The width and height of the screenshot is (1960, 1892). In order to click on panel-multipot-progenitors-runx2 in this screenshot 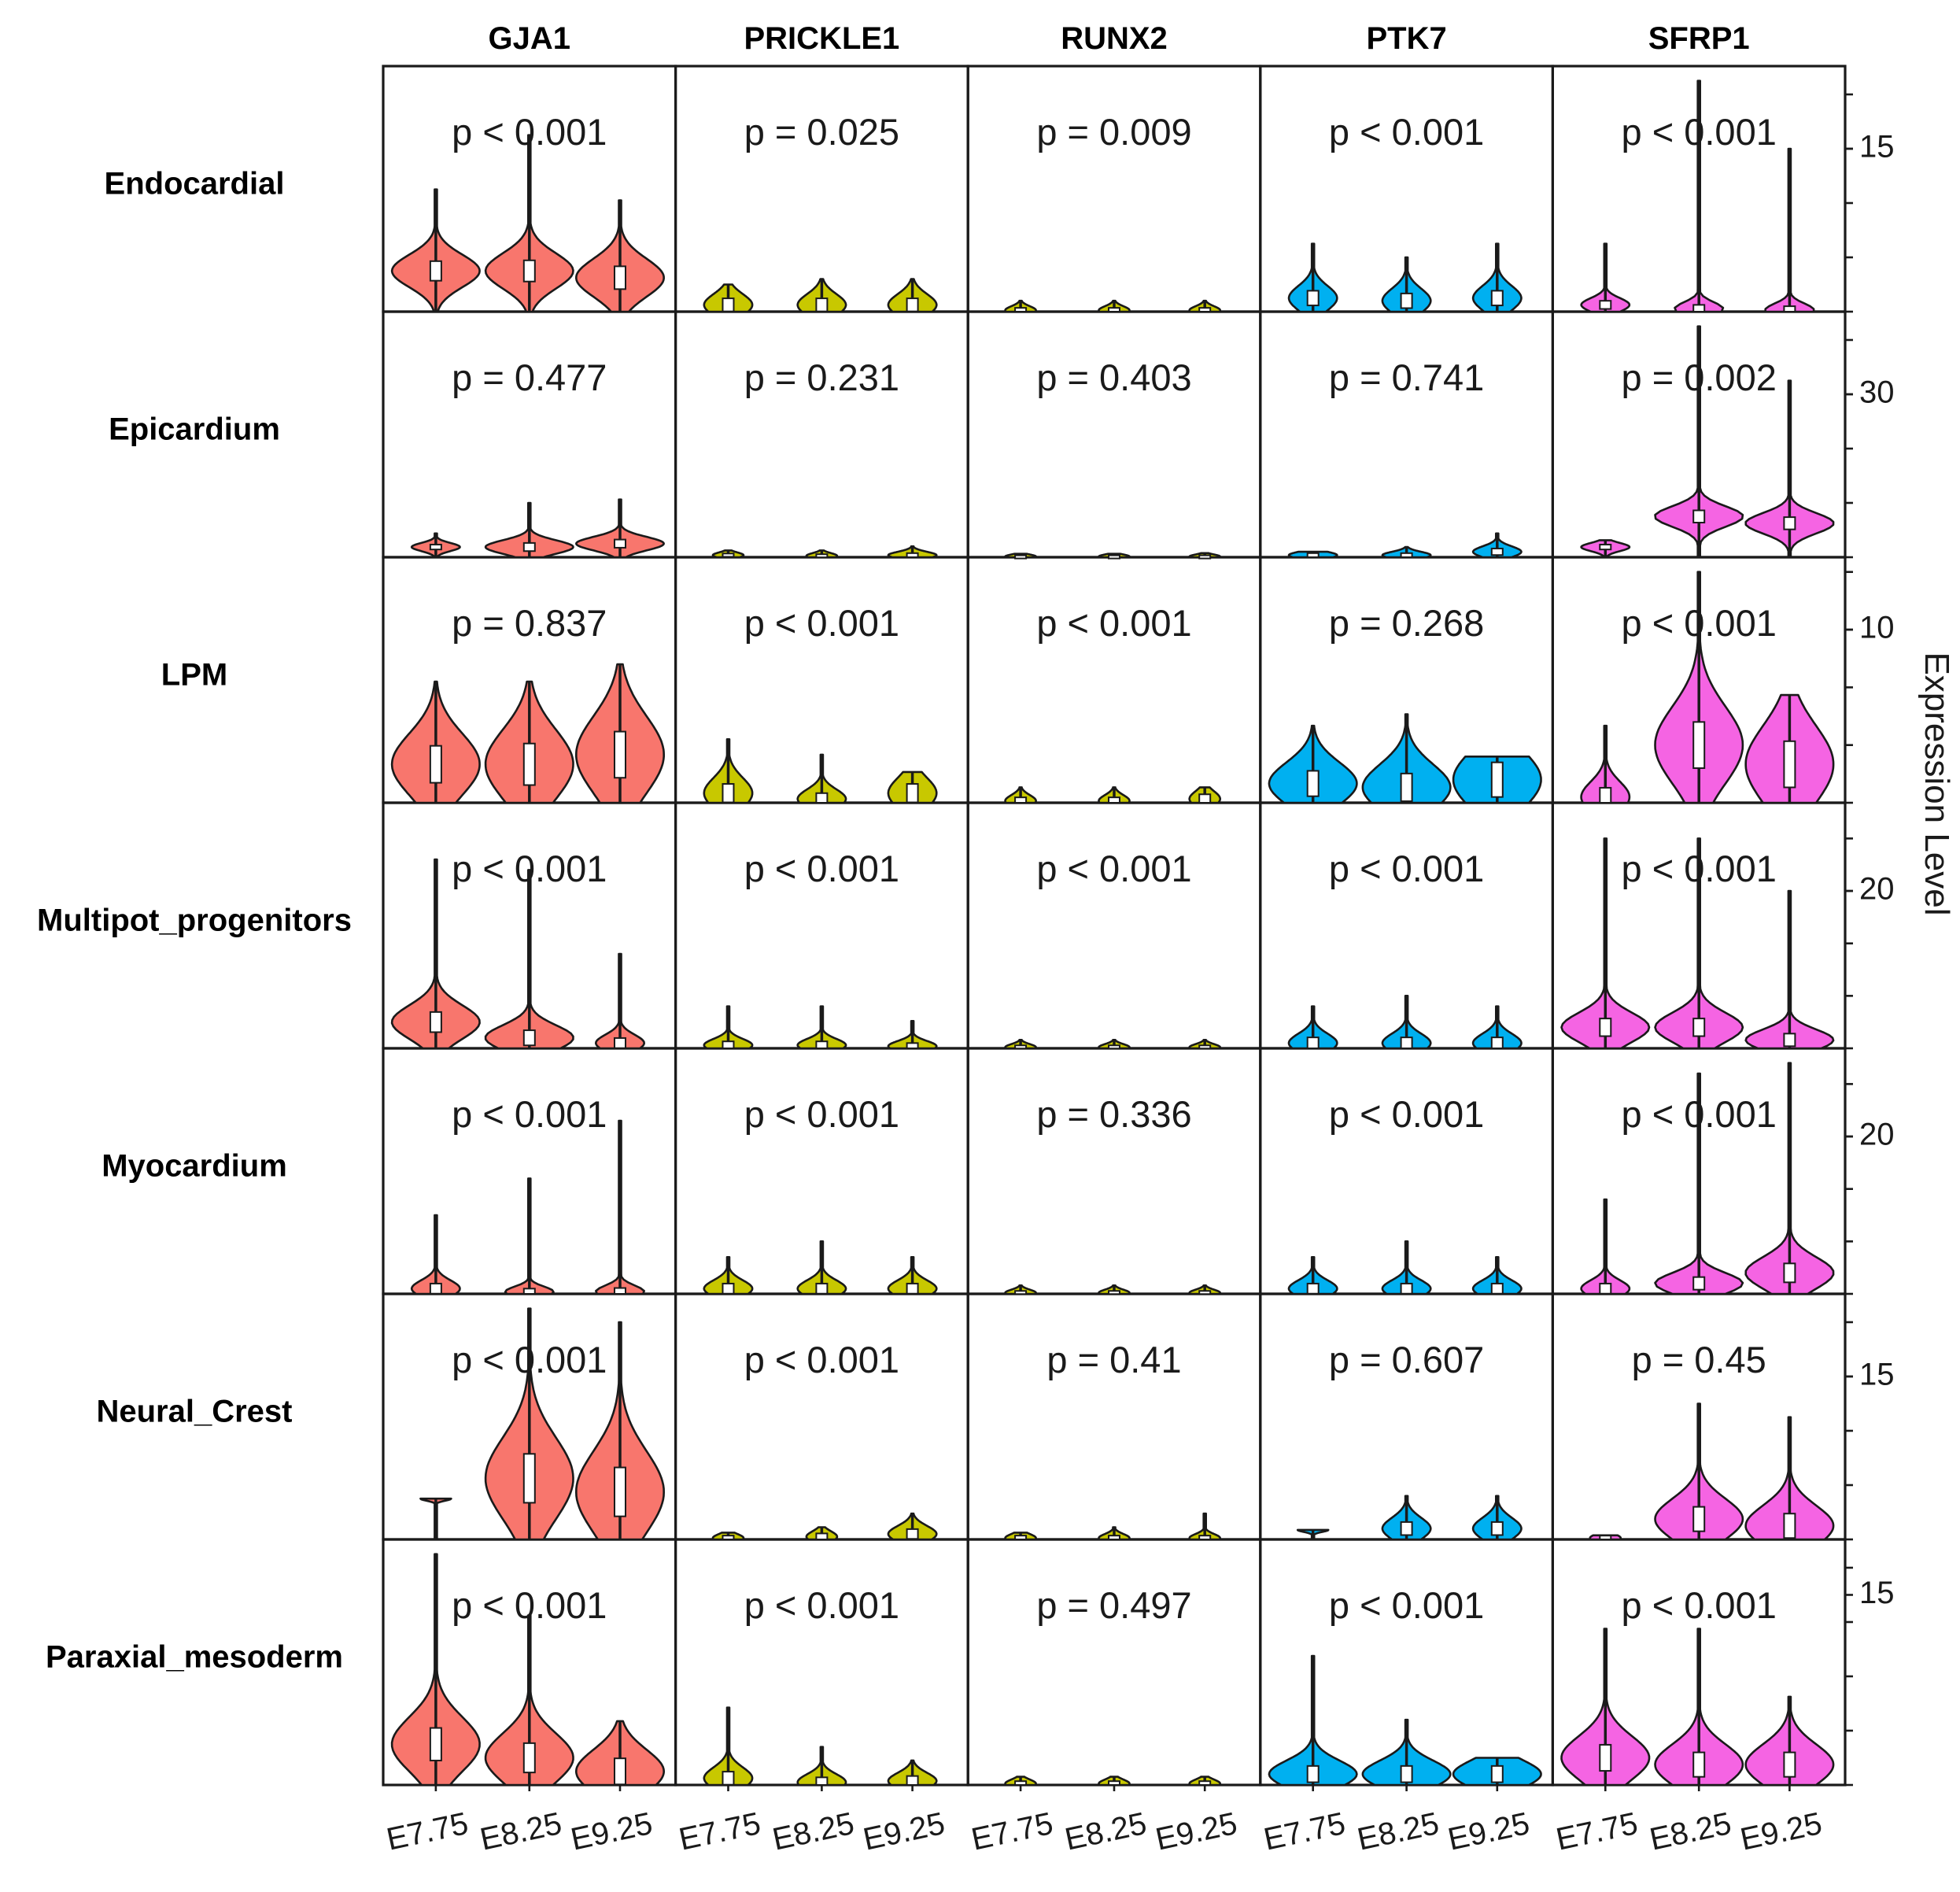, I will do `click(1114, 925)`.